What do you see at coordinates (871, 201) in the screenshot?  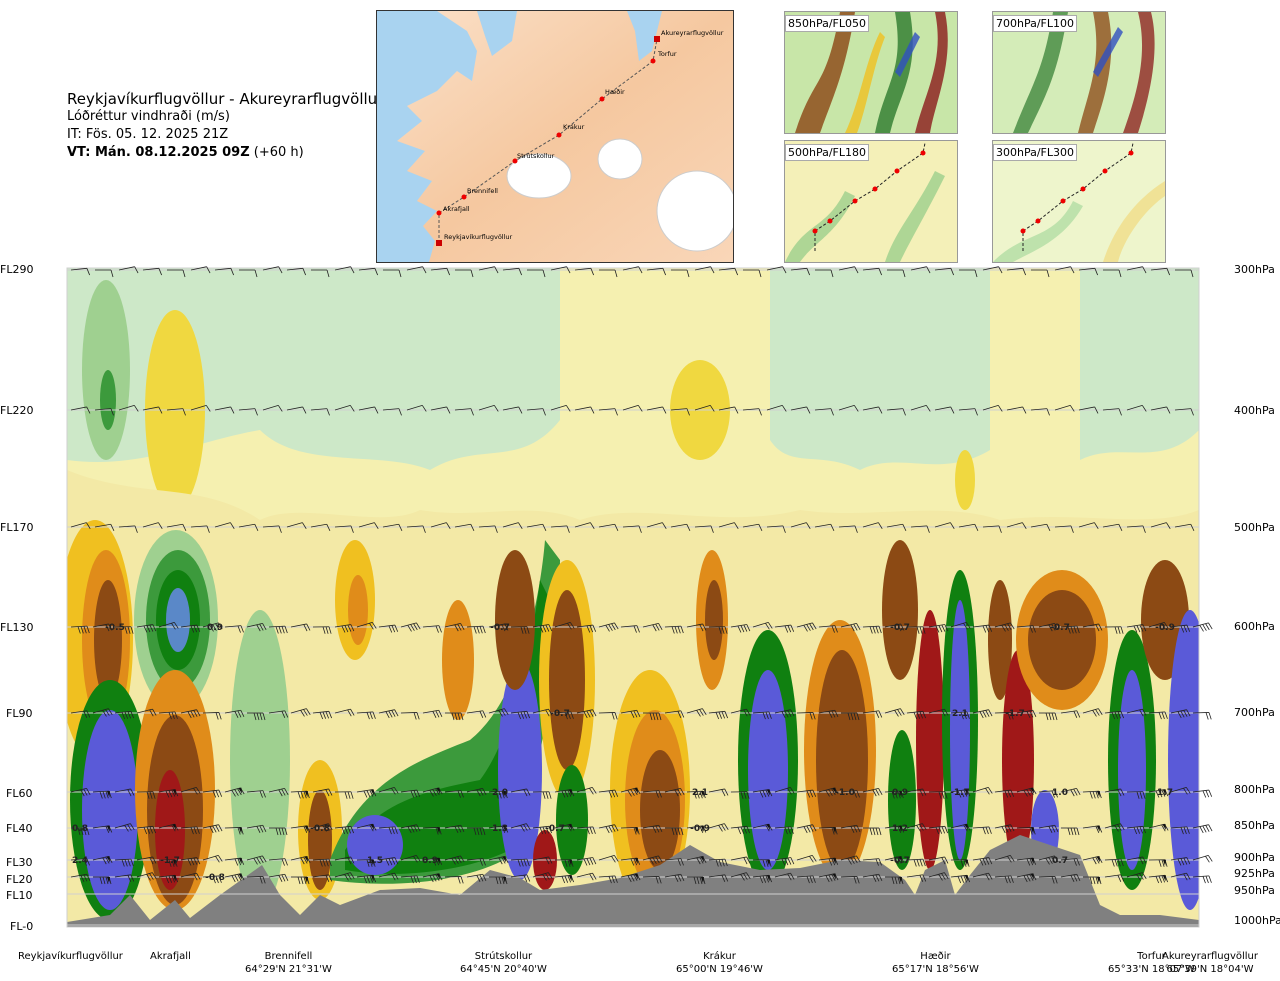 I see `thumb-500hpa: 500hPa/FL180` at bounding box center [871, 201].